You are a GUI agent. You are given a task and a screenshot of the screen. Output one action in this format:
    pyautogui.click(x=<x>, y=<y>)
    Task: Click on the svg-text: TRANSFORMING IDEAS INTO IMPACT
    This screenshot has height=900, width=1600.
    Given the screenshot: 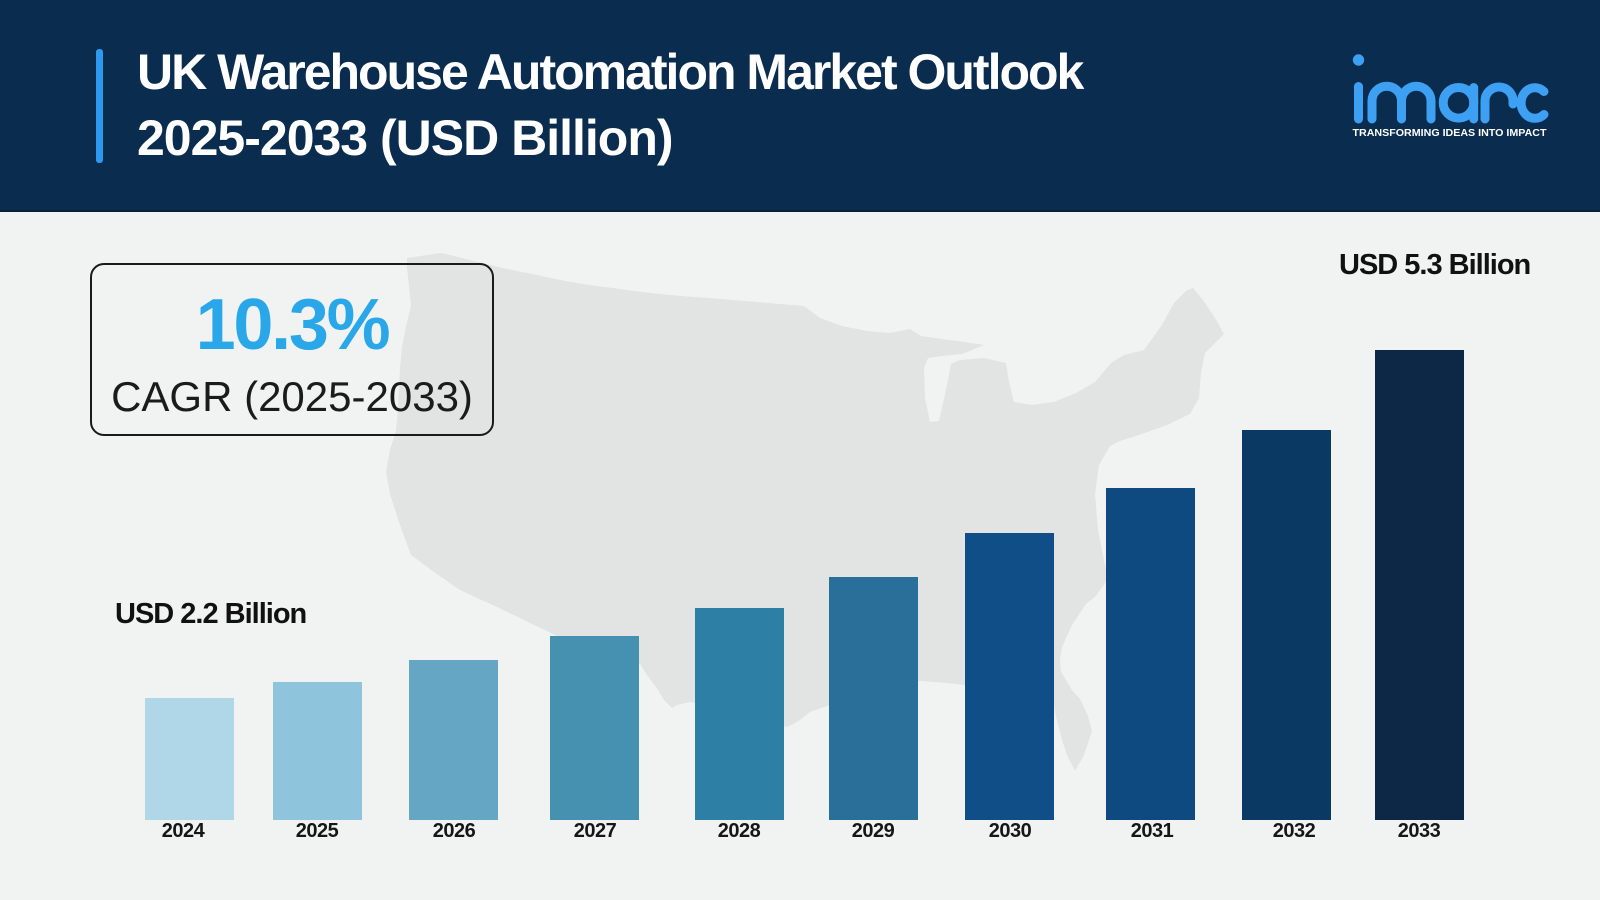 What is the action you would take?
    pyautogui.click(x=1450, y=133)
    